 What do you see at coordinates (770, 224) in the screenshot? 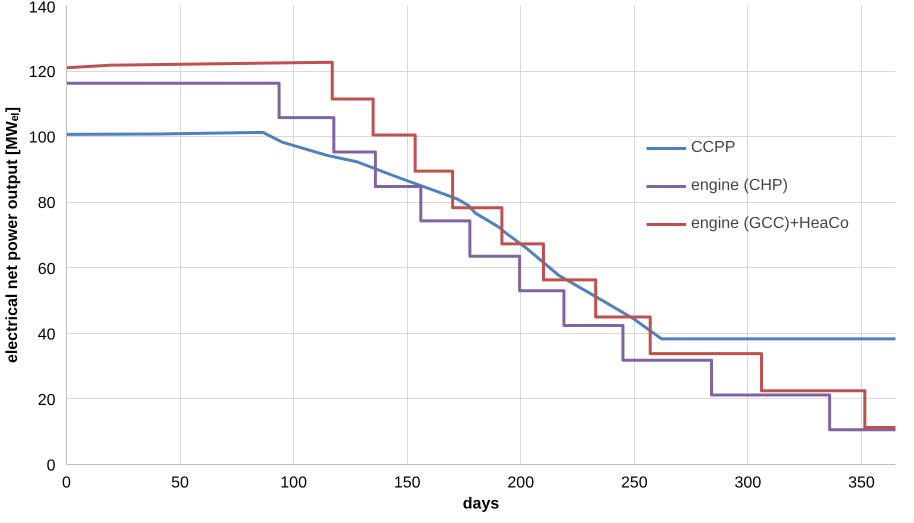
I see `legend-label: engine (GCC)+HeaCo` at bounding box center [770, 224].